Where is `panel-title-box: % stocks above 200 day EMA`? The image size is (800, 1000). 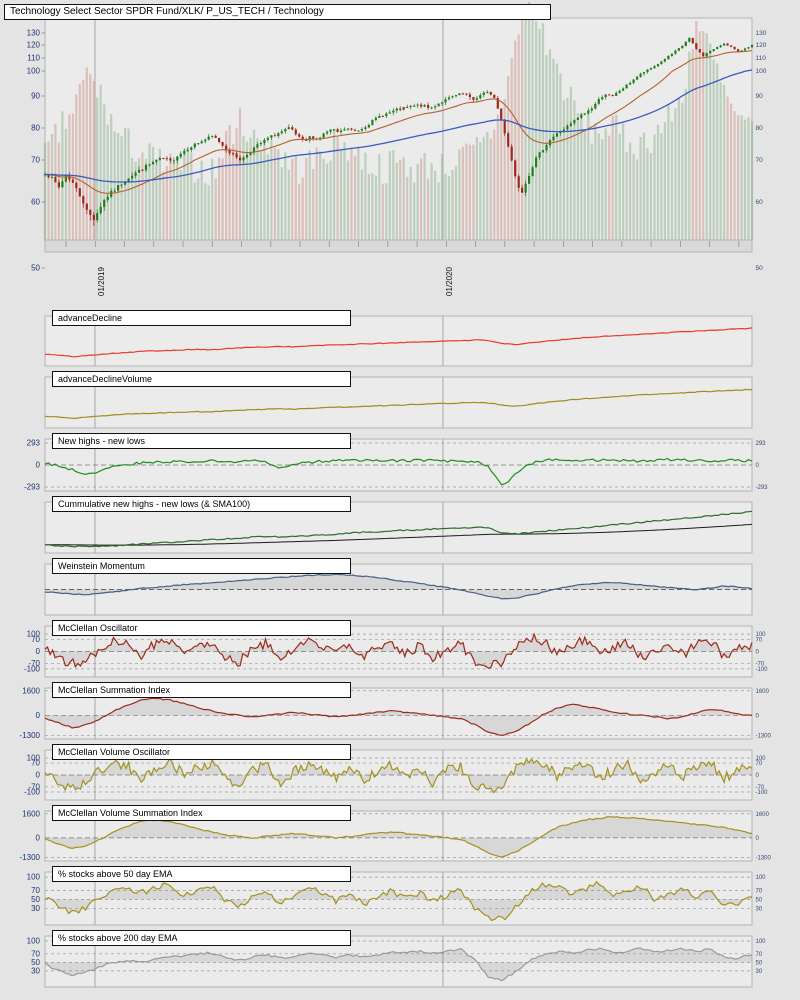 panel-title-box: % stocks above 200 day EMA is located at coordinates (201, 938).